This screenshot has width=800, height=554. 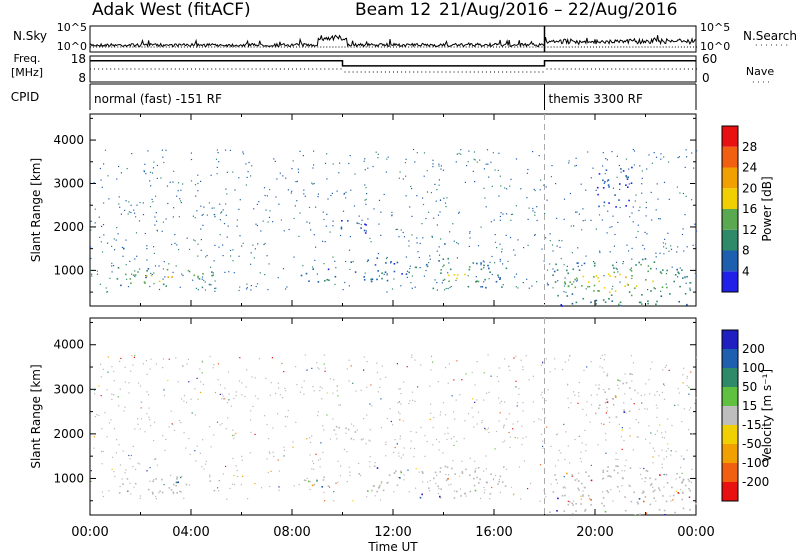 I want to click on noise-sky-label: N.Sky, so click(x=30, y=36).